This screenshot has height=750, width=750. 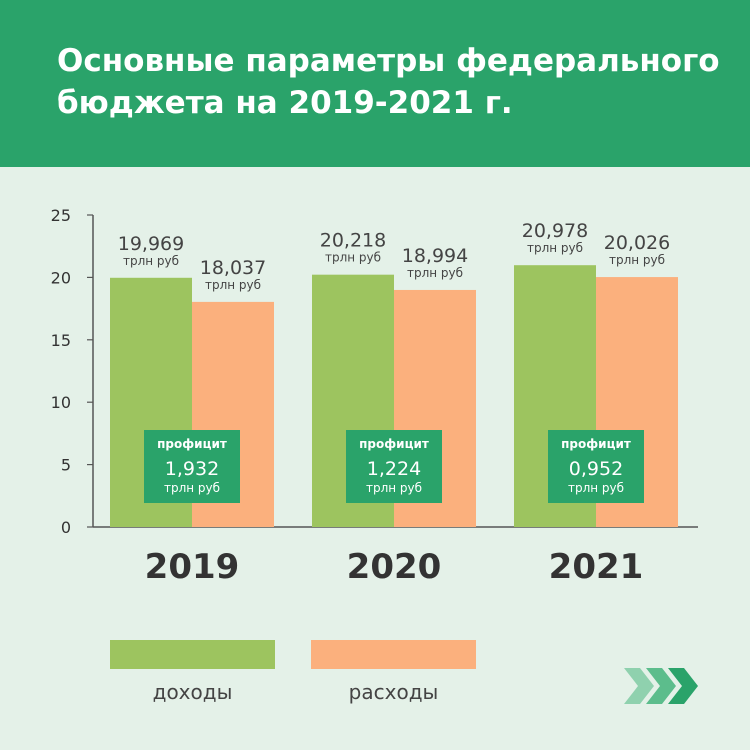 What do you see at coordinates (596, 469) in the screenshot?
I see `surplus-value: 0,952` at bounding box center [596, 469].